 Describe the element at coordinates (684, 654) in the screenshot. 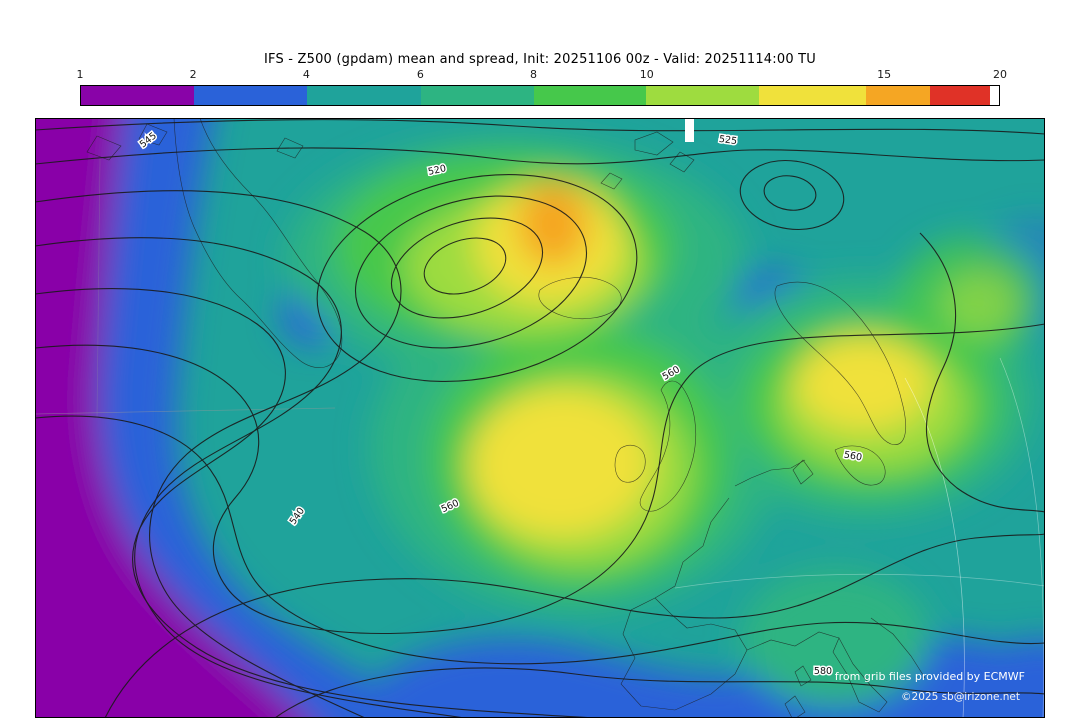

I see `coastline-iberia` at that location.